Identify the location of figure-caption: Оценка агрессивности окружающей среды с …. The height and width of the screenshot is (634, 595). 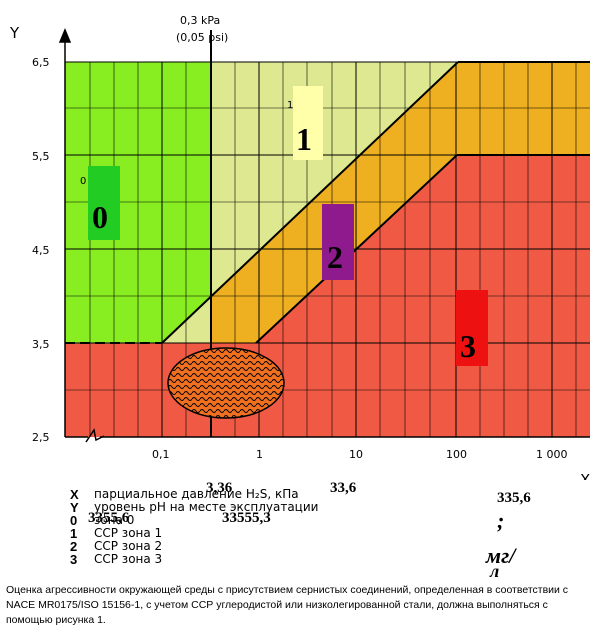
(287, 605).